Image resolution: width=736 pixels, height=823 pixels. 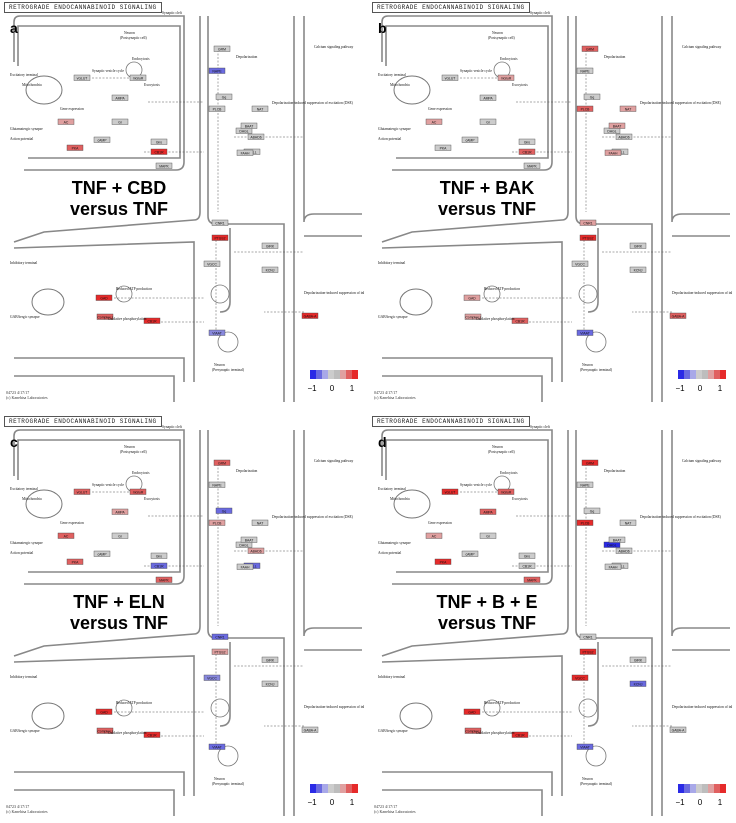 What do you see at coordinates (393, 731) in the screenshot?
I see `label-gabaergic: GABAergic synapse` at bounding box center [393, 731].